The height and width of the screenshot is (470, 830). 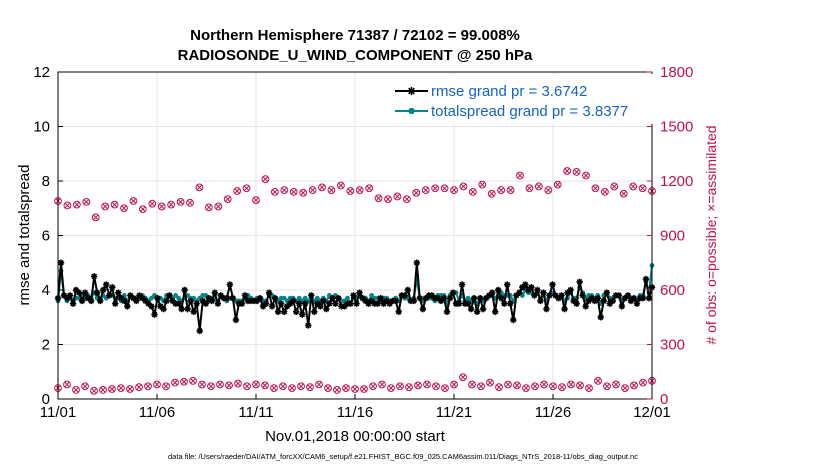 I want to click on y-tick-label: 4, so click(x=46, y=290).